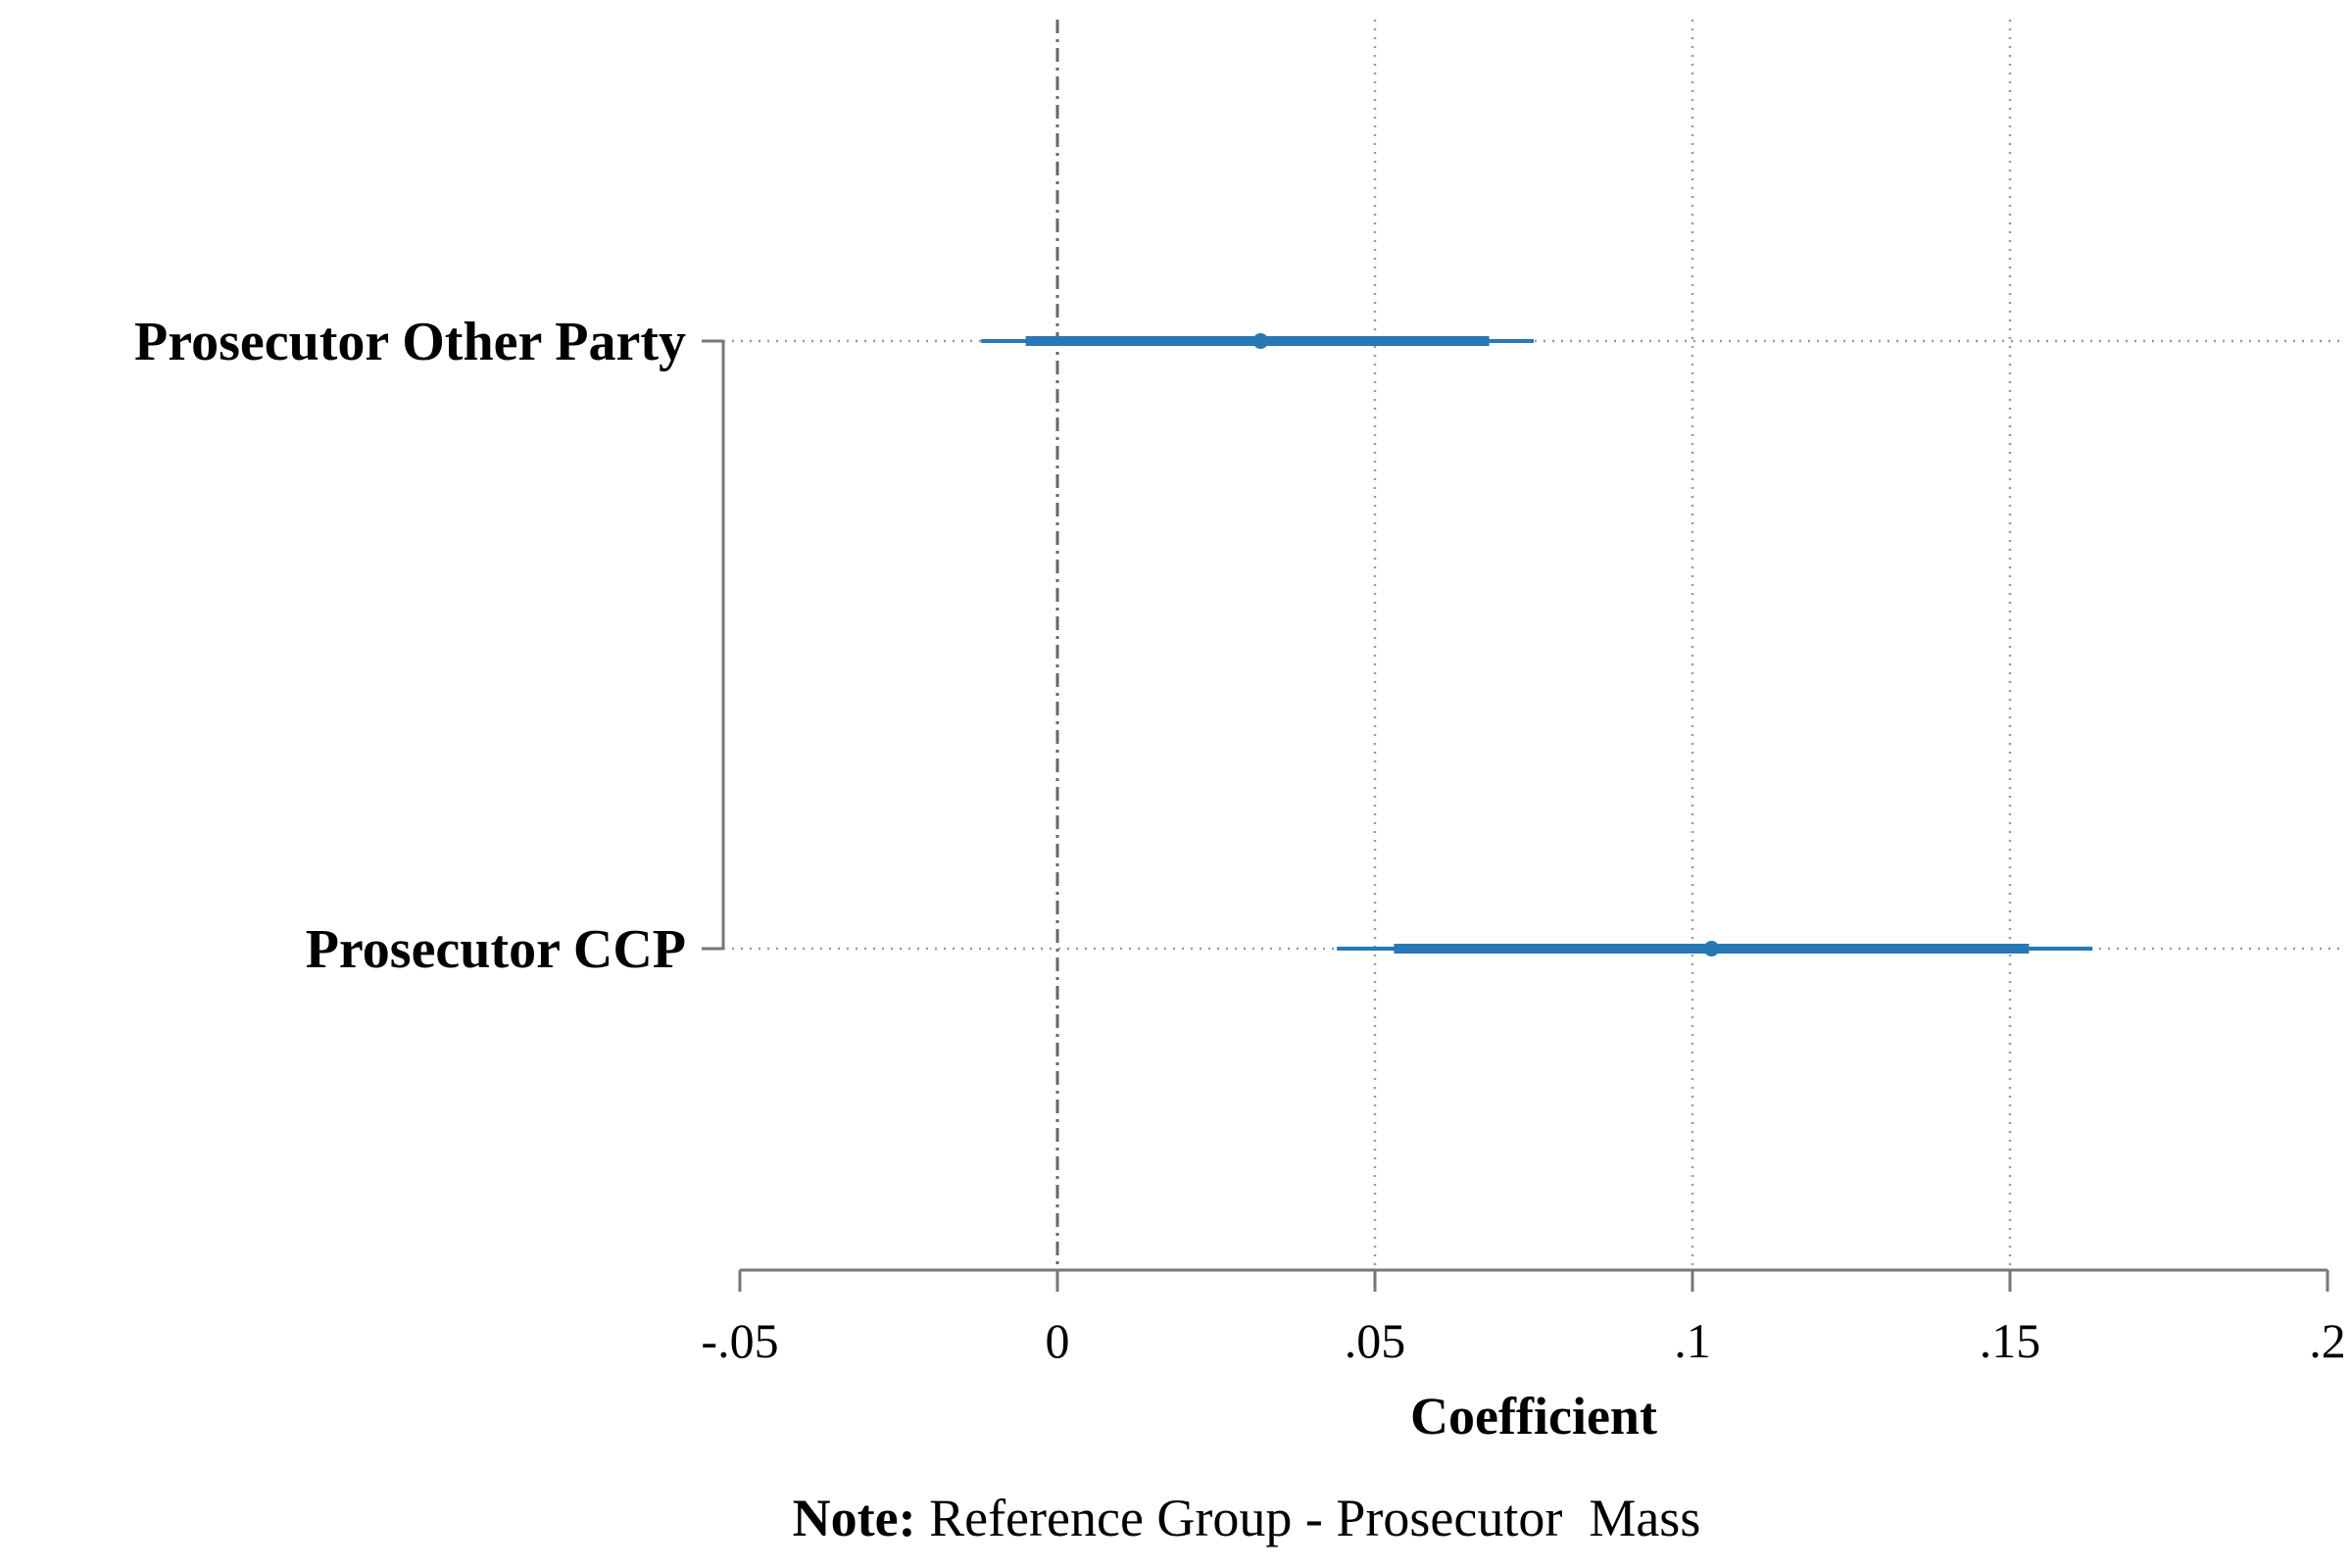 The height and width of the screenshot is (1568, 2352). I want to click on chart-note: Note: Reference Group - Prosecutor Mass, so click(1247, 1518).